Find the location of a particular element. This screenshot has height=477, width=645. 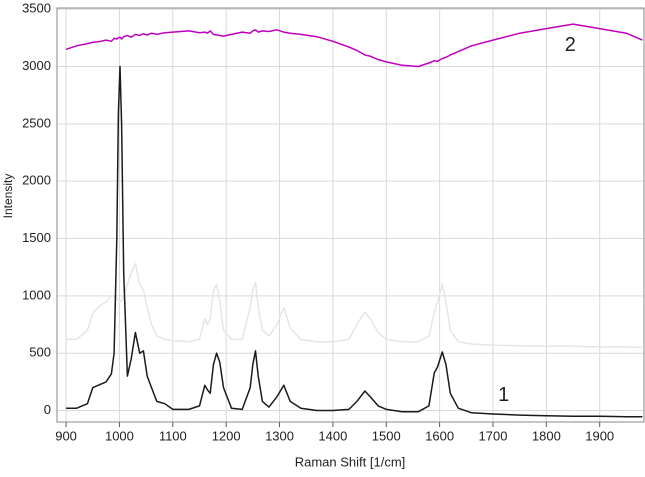

x-tick-label: 1500 is located at coordinates (386, 435).